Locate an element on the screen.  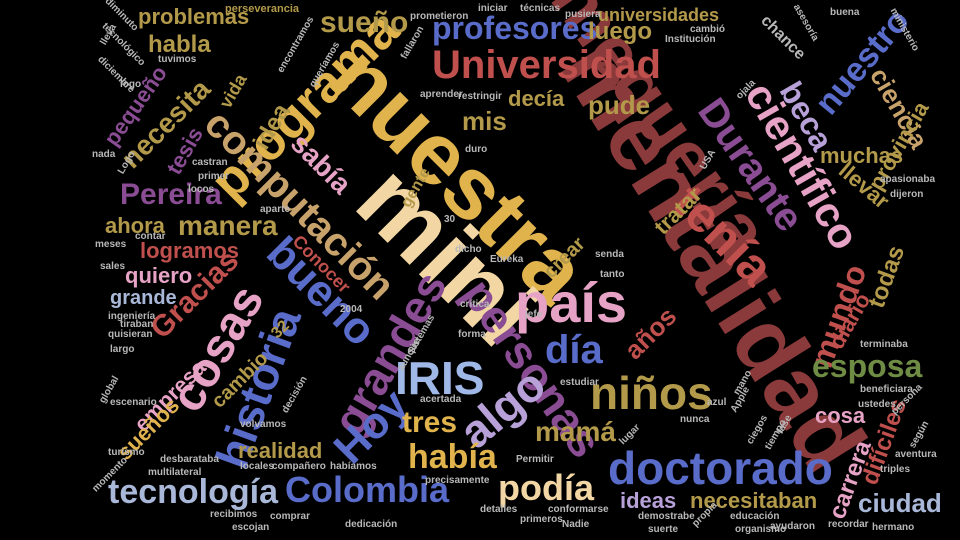
word-esposa: esposa is located at coordinates (867, 366).